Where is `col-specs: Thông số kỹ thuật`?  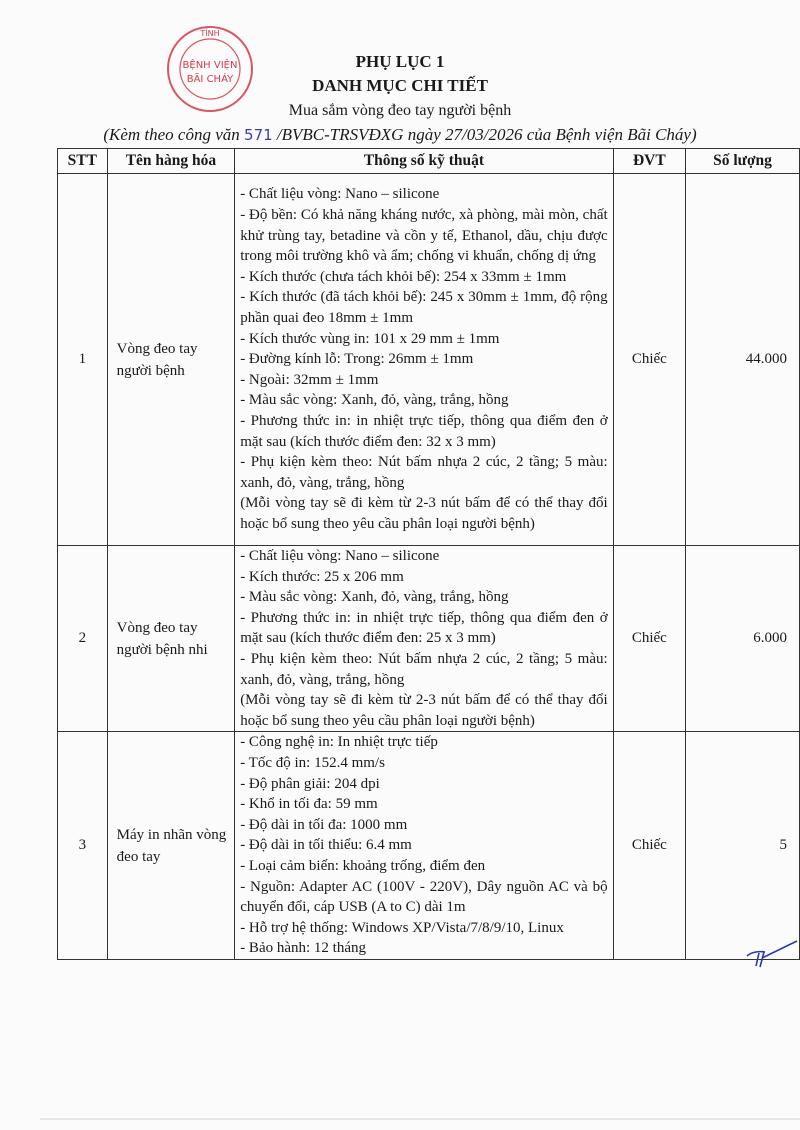 col-specs: Thông số kỹ thuật is located at coordinates (424, 161).